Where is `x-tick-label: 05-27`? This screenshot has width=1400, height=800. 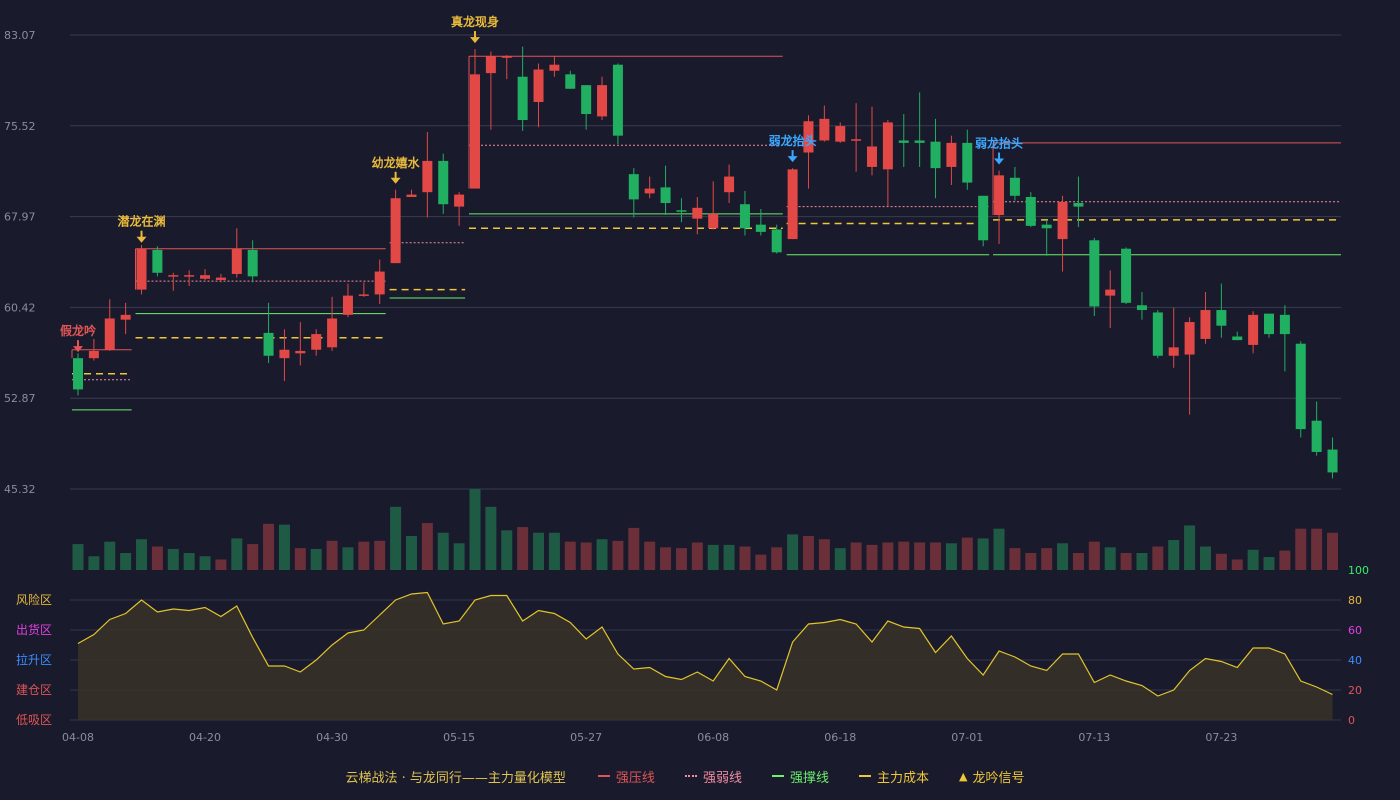 x-tick-label: 05-27 is located at coordinates (586, 737).